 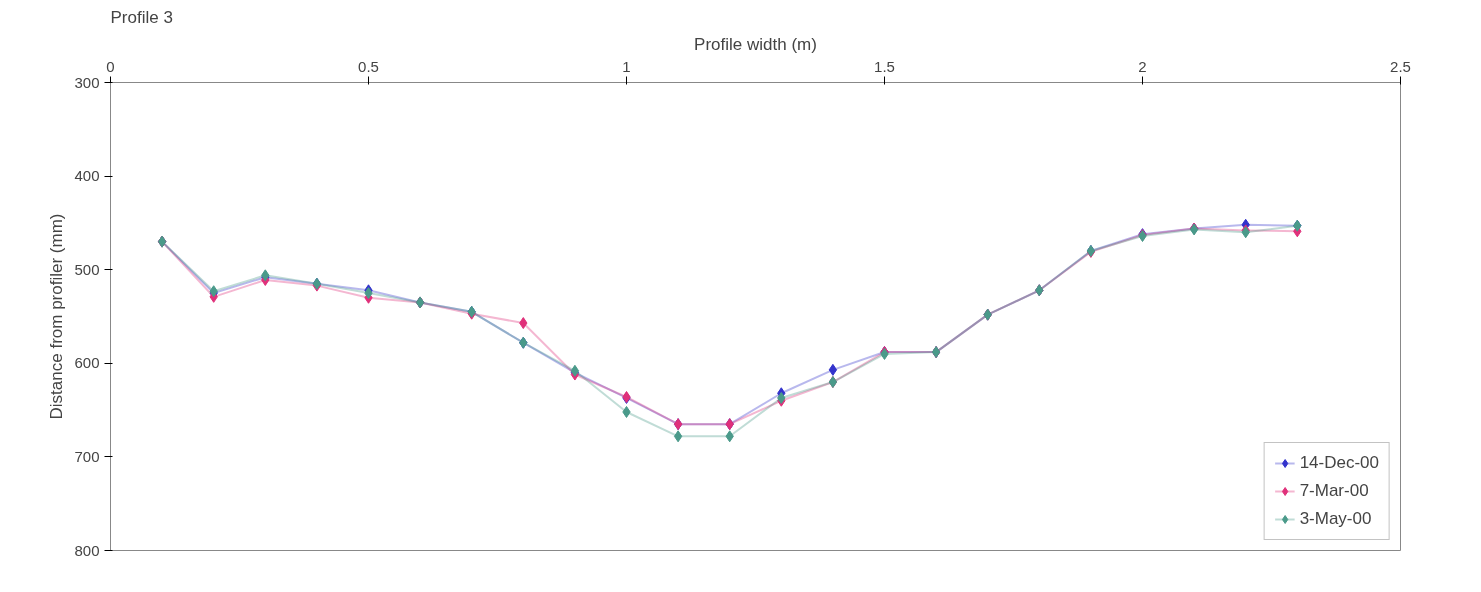 What do you see at coordinates (755, 44) in the screenshot?
I see `x-axis-title: Profile width (m)` at bounding box center [755, 44].